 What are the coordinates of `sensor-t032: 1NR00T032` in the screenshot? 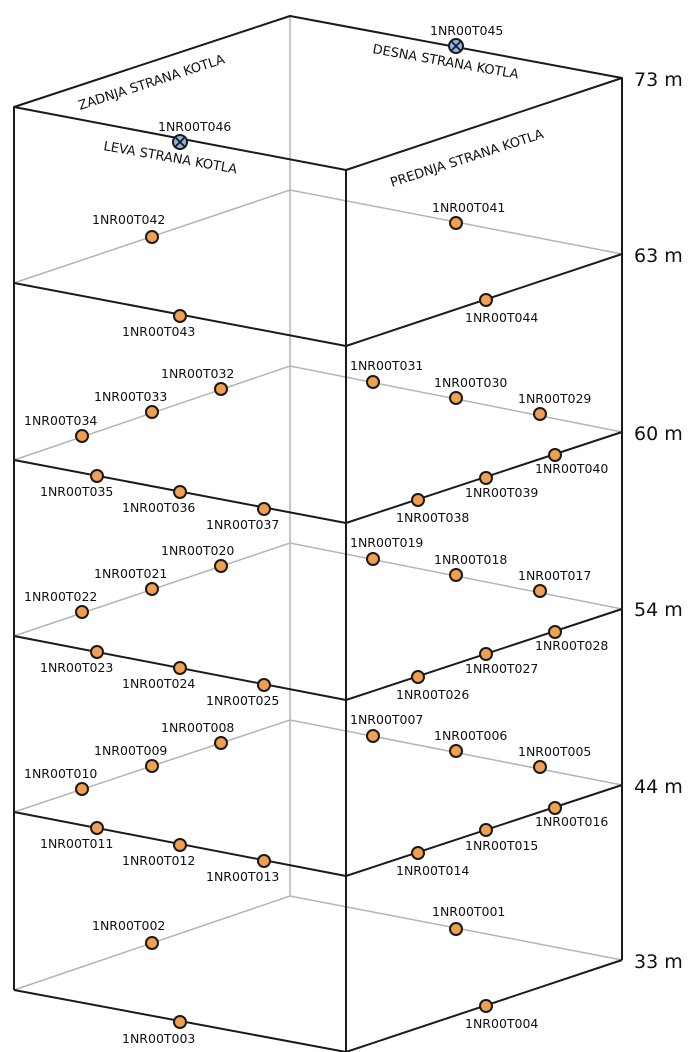 It's located at (197, 381).